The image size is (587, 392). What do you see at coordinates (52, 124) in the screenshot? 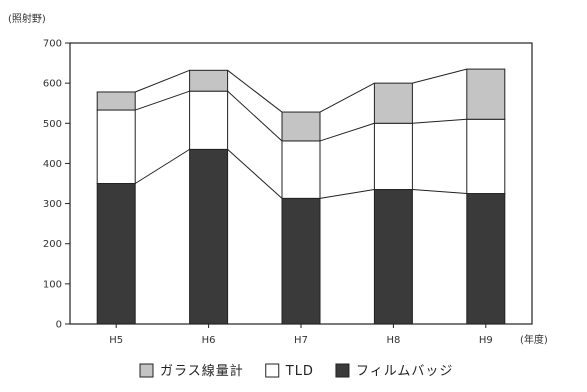
I see `y-tick-label: 500` at bounding box center [52, 124].